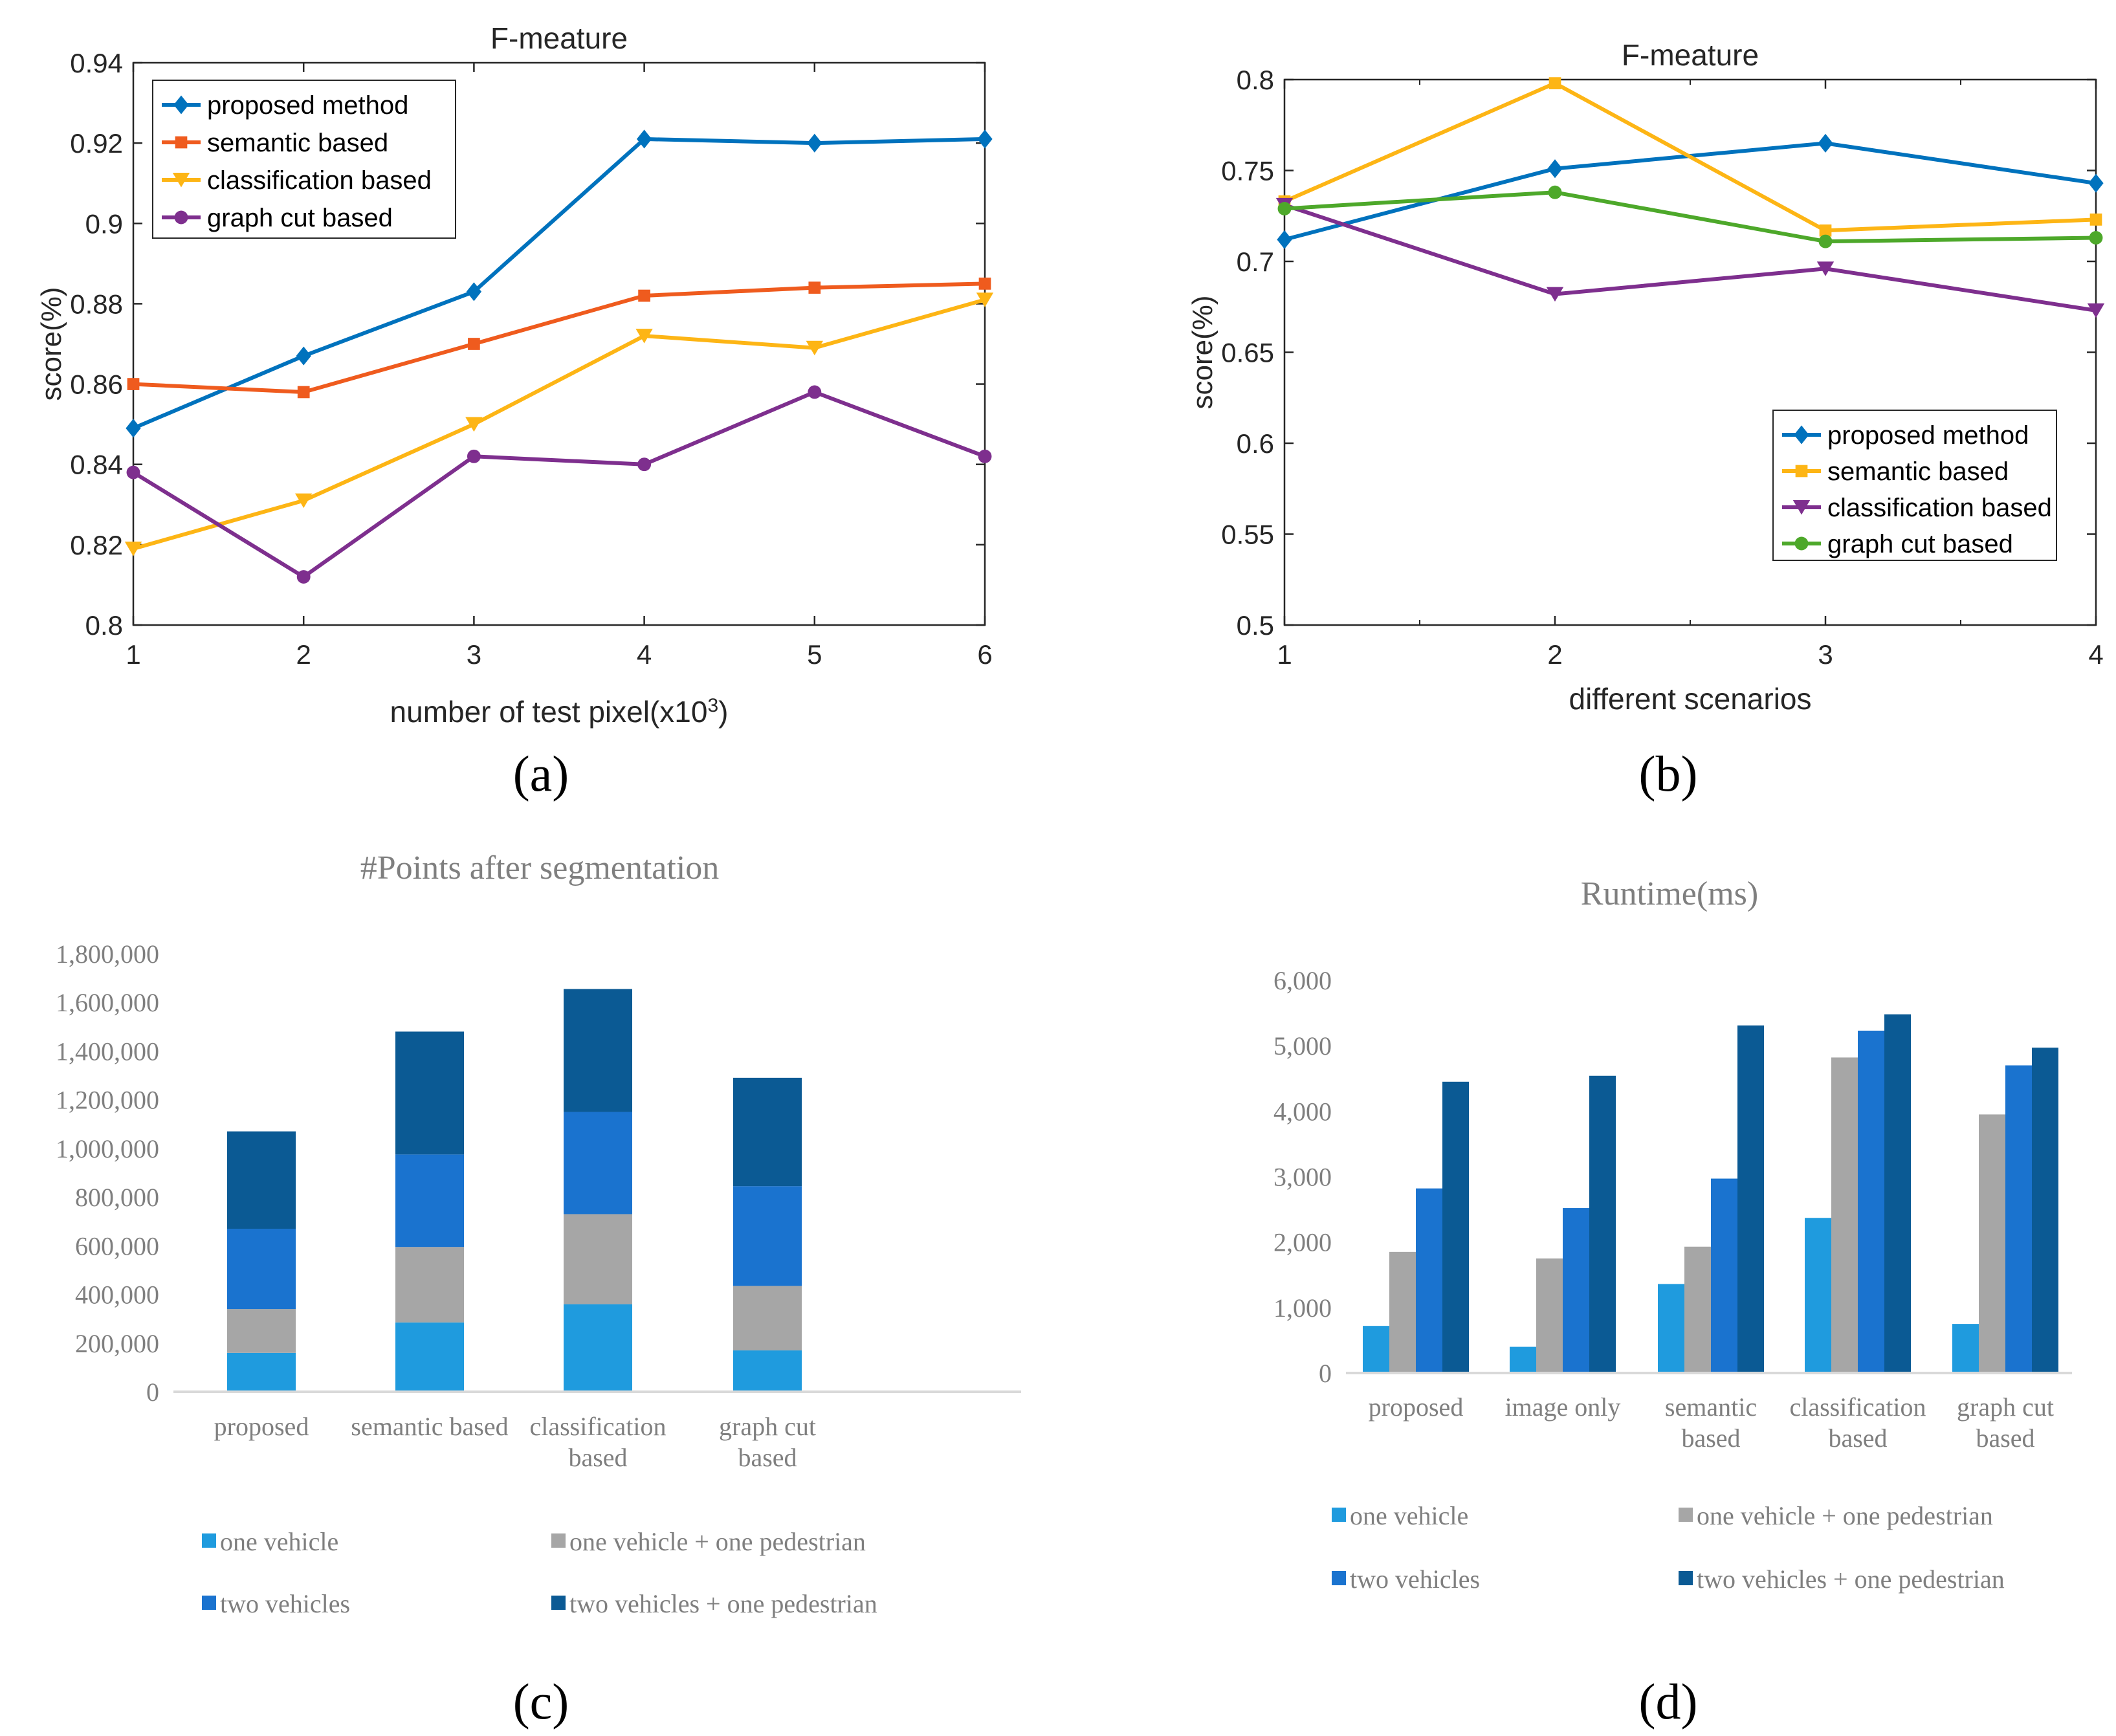 The image size is (2116, 1736). I want to click on x-axis-label: number of test pixel(x103), so click(559, 712).